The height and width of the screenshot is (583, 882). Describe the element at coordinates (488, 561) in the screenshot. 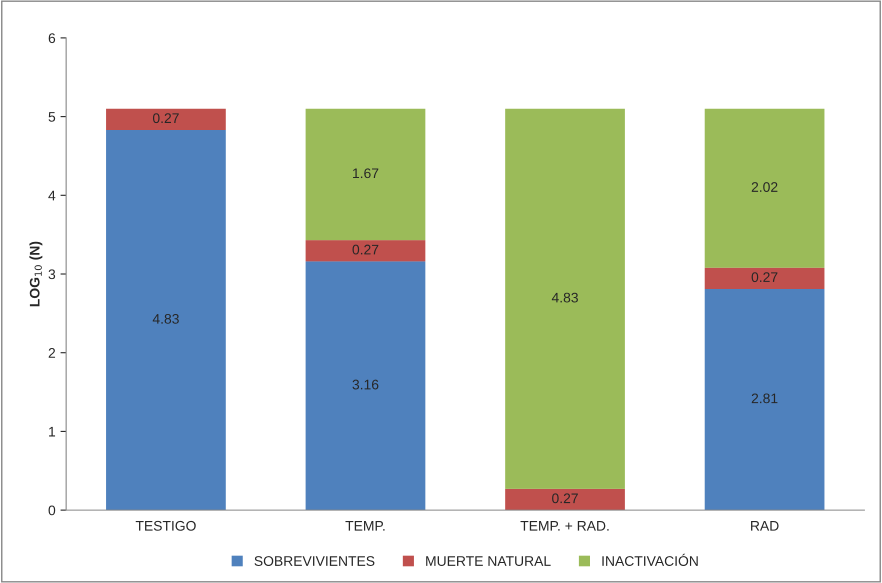

I see `legend-label: MUERTE NATURAL` at that location.